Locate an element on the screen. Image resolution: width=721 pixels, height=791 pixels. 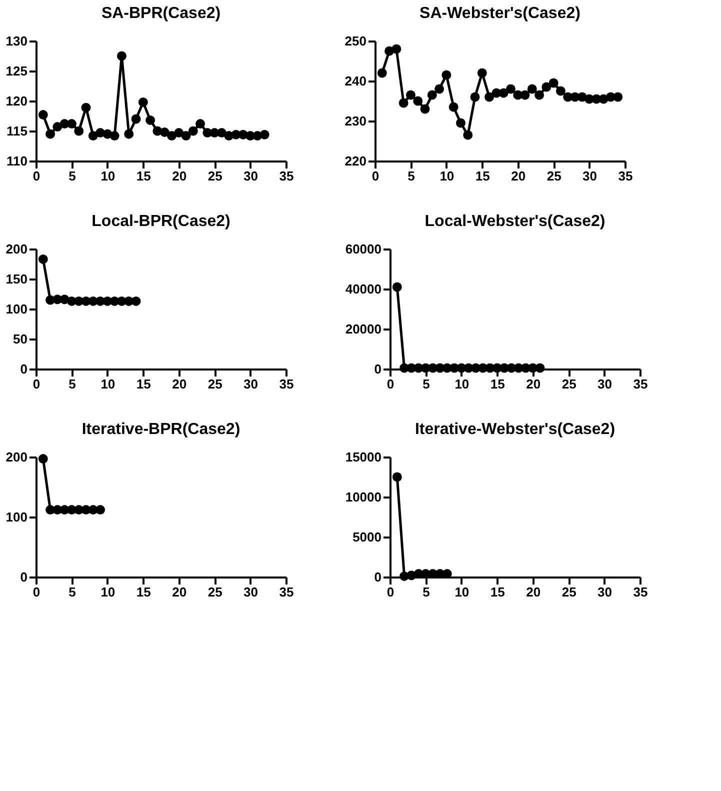
y-tick-label: 230 is located at coordinates (355, 121).